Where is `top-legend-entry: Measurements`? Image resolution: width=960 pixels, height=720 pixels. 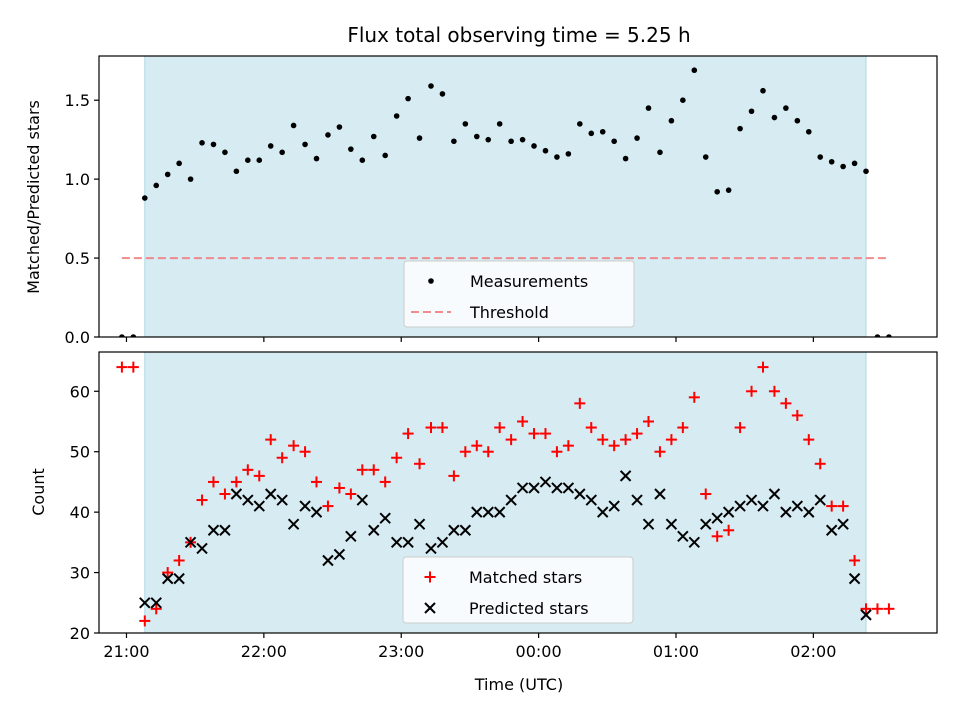
top-legend-entry: Measurements is located at coordinates (508, 281).